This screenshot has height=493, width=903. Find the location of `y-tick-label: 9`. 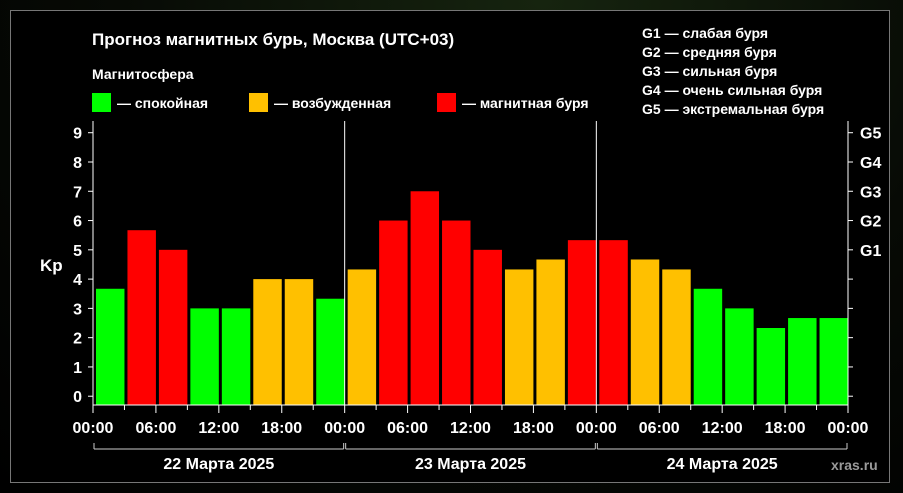

y-tick-label: 9 is located at coordinates (77, 134).